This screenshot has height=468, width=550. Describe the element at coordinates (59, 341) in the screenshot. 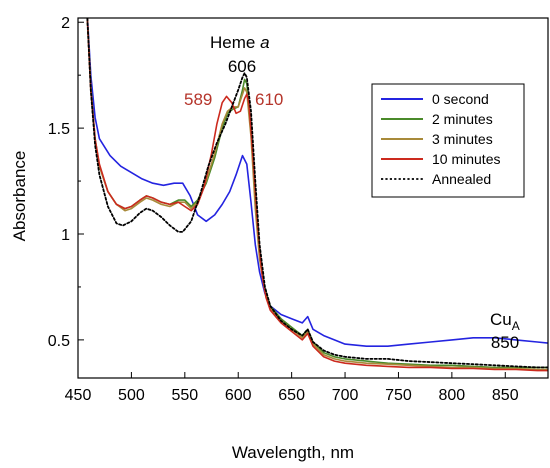

I see `y-tick-label: 0.5` at that location.